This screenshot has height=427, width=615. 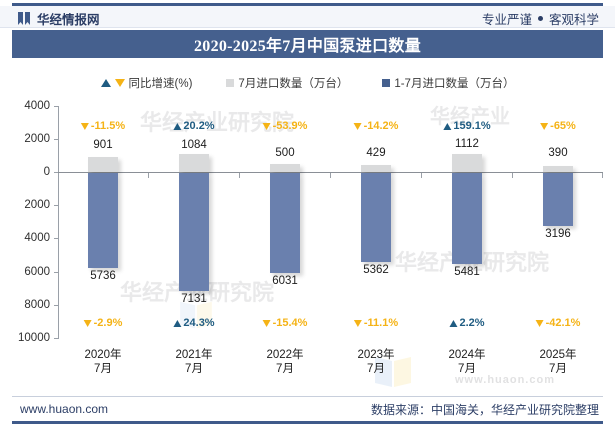 I want to click on brand: 华经情报网, so click(x=59, y=18).